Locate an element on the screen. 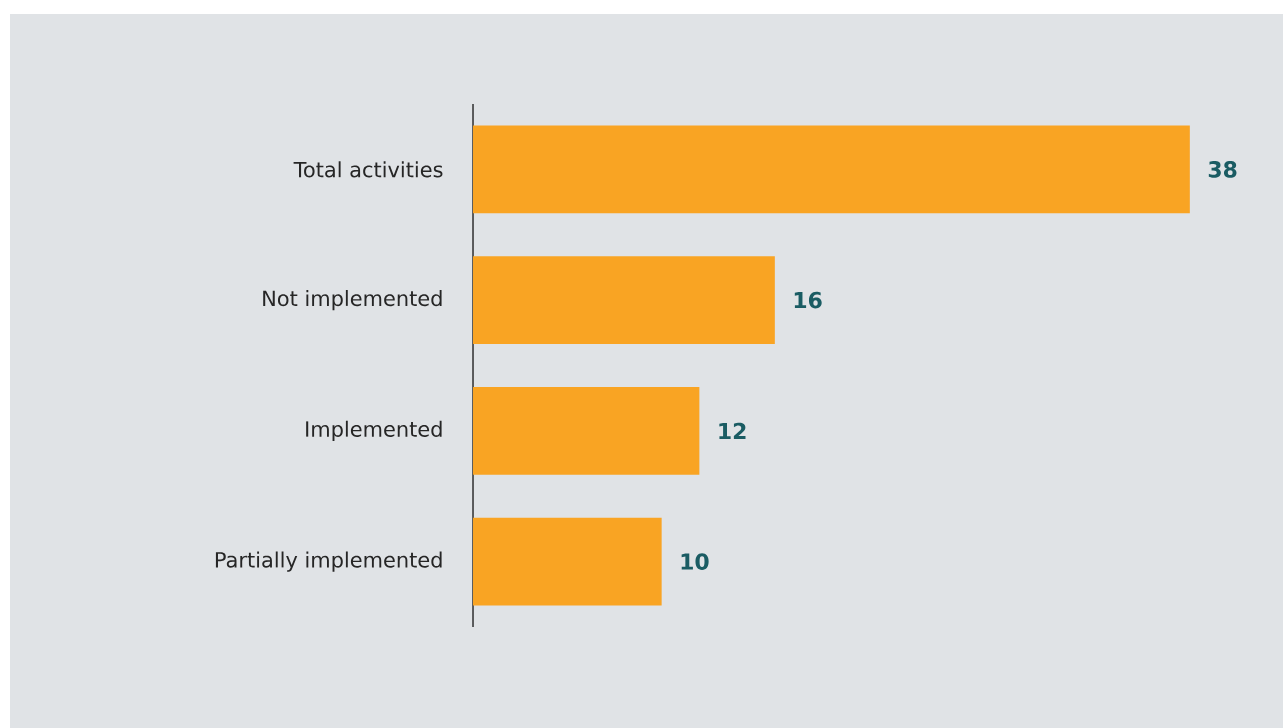 Image resolution: width=1283 pixels, height=728 pixels. data-label: 38 is located at coordinates (1222, 169).